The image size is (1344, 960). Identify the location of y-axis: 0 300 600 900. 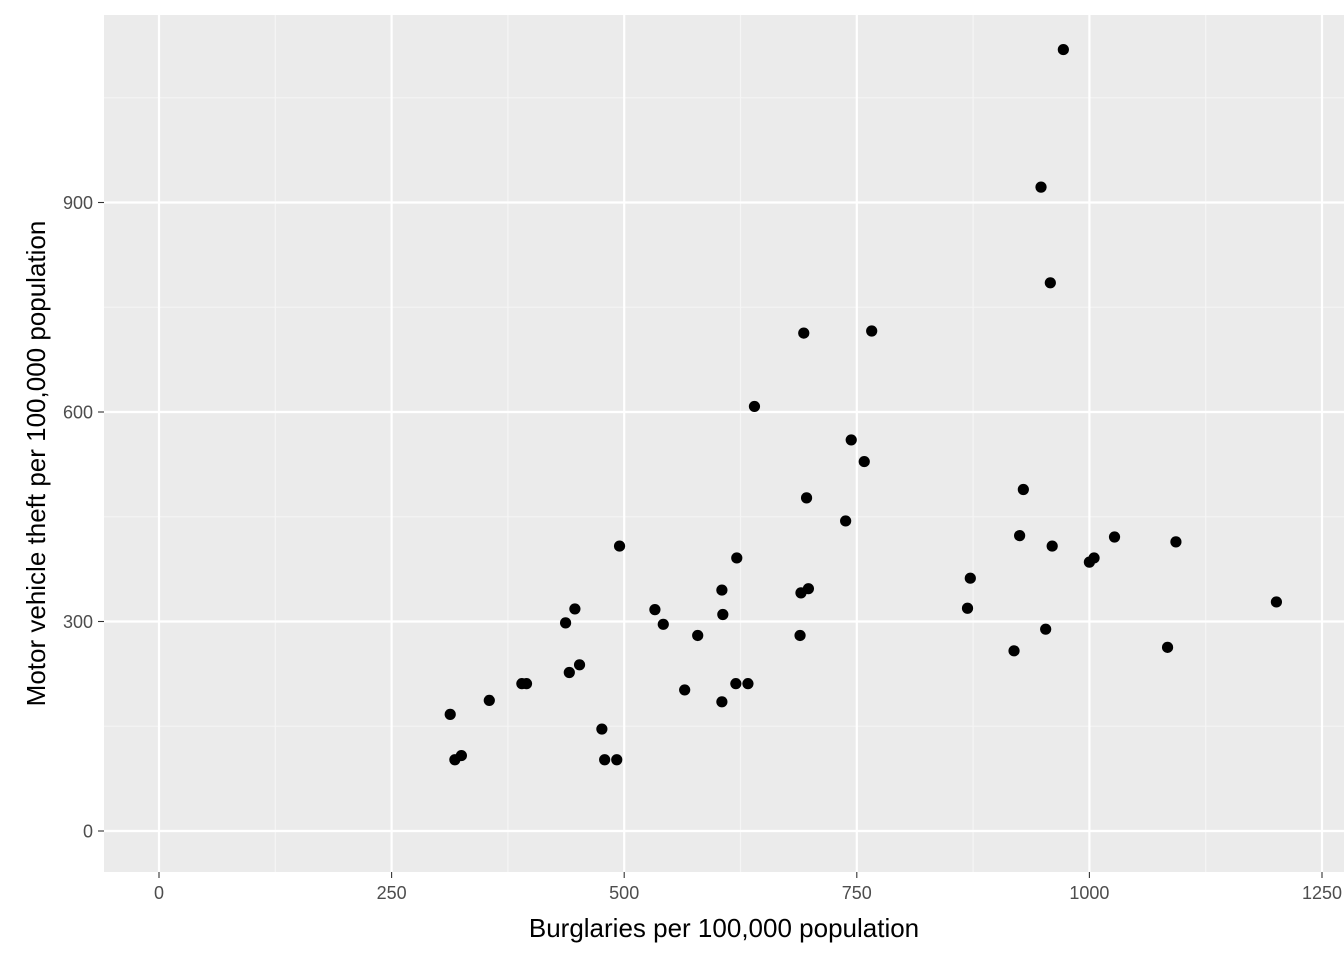
(83, 517).